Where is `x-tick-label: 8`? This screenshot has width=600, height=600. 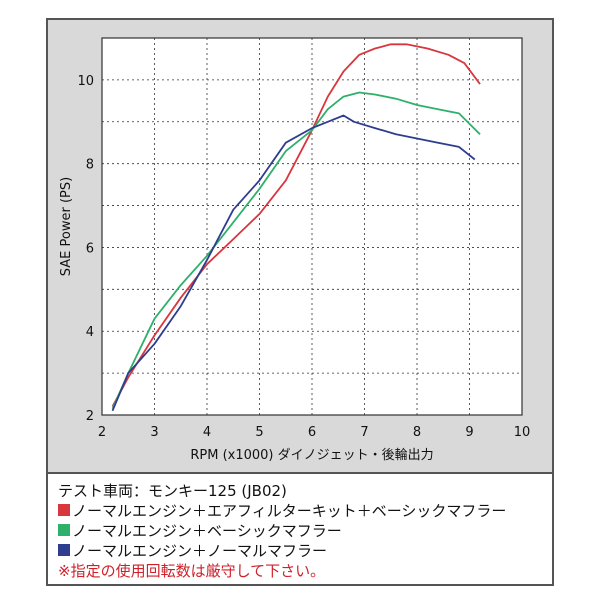
x-tick-label: 8 is located at coordinates (417, 432).